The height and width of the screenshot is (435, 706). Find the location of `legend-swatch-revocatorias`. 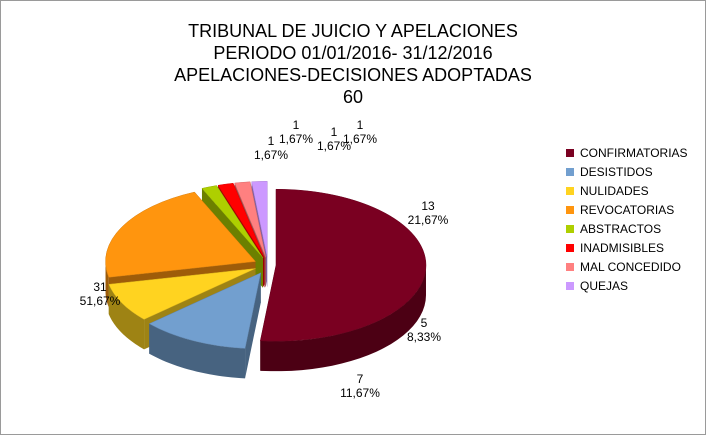

legend-swatch-revocatorias is located at coordinates (570, 209).